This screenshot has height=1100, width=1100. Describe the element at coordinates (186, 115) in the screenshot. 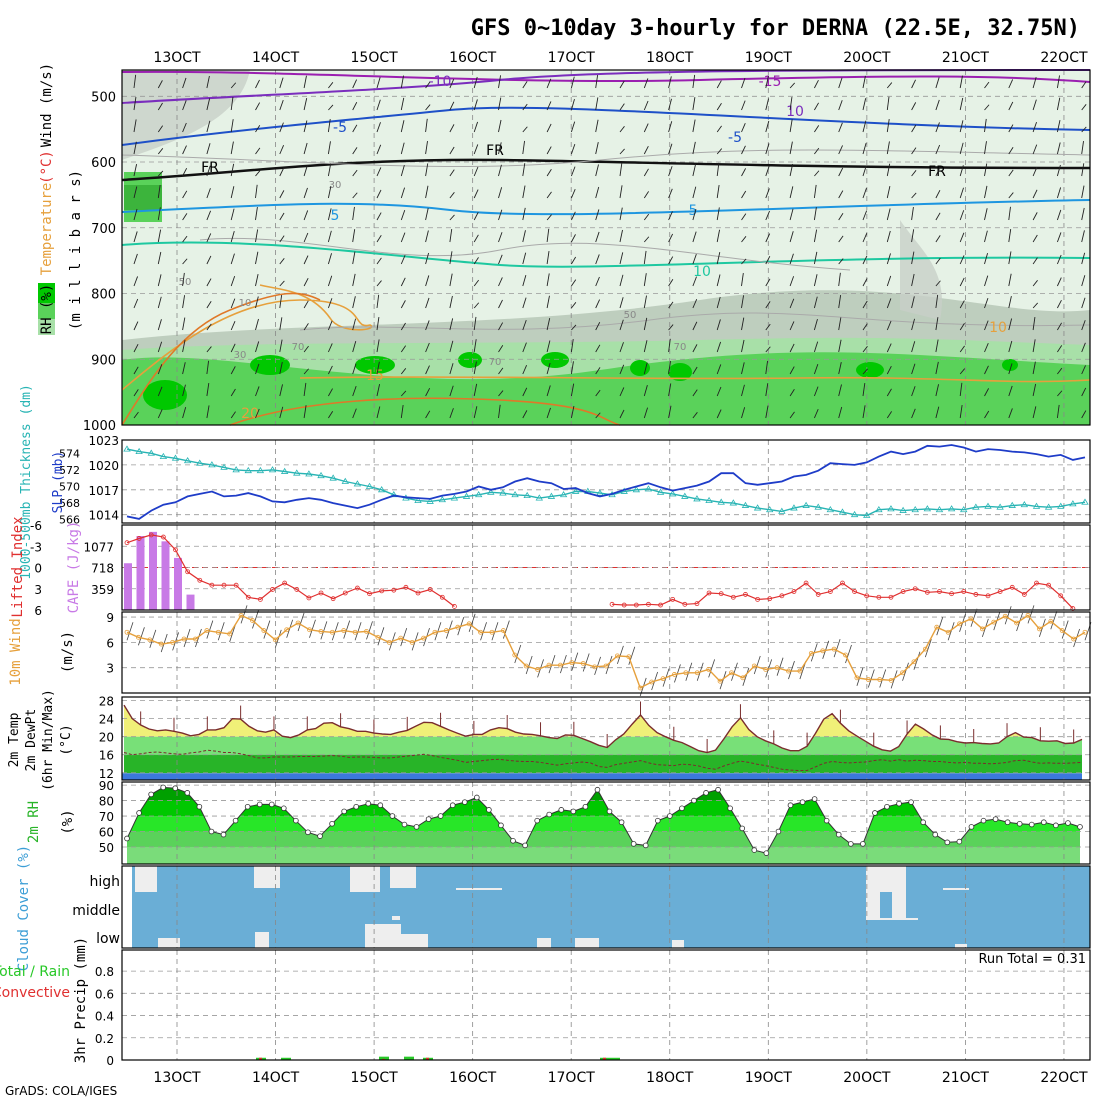

I see `rh-grey-band` at that location.